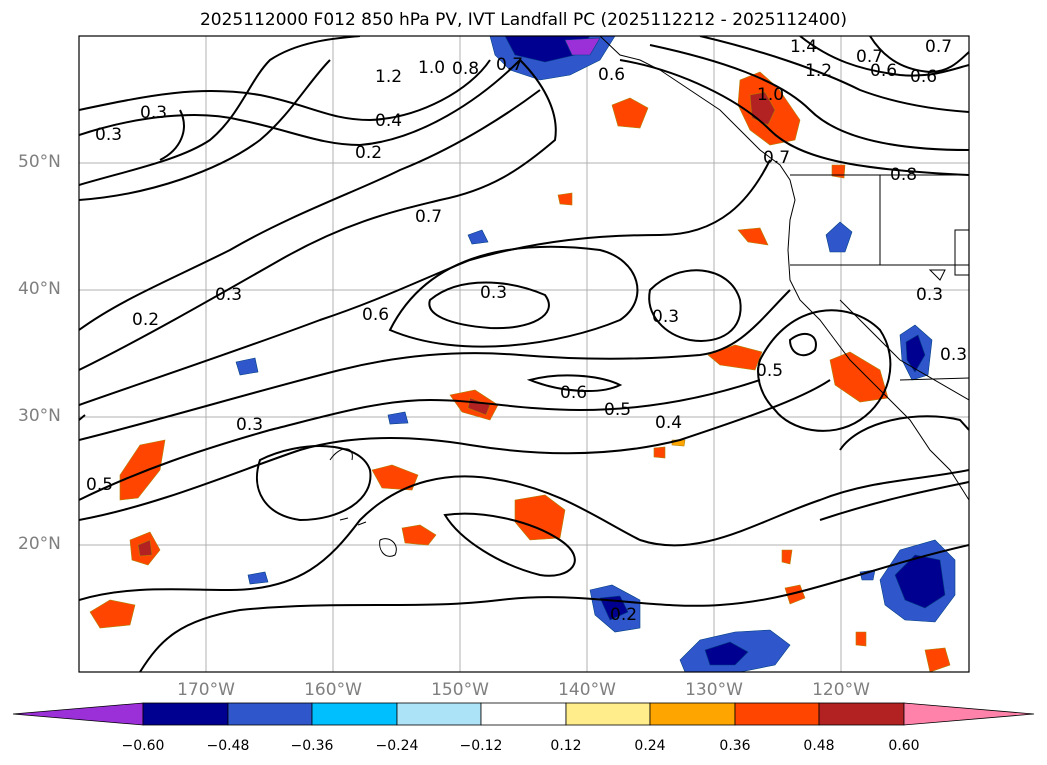 The height and width of the screenshot is (765, 1047). I want to click on colorbar-tick: −0.12, so click(481, 746).